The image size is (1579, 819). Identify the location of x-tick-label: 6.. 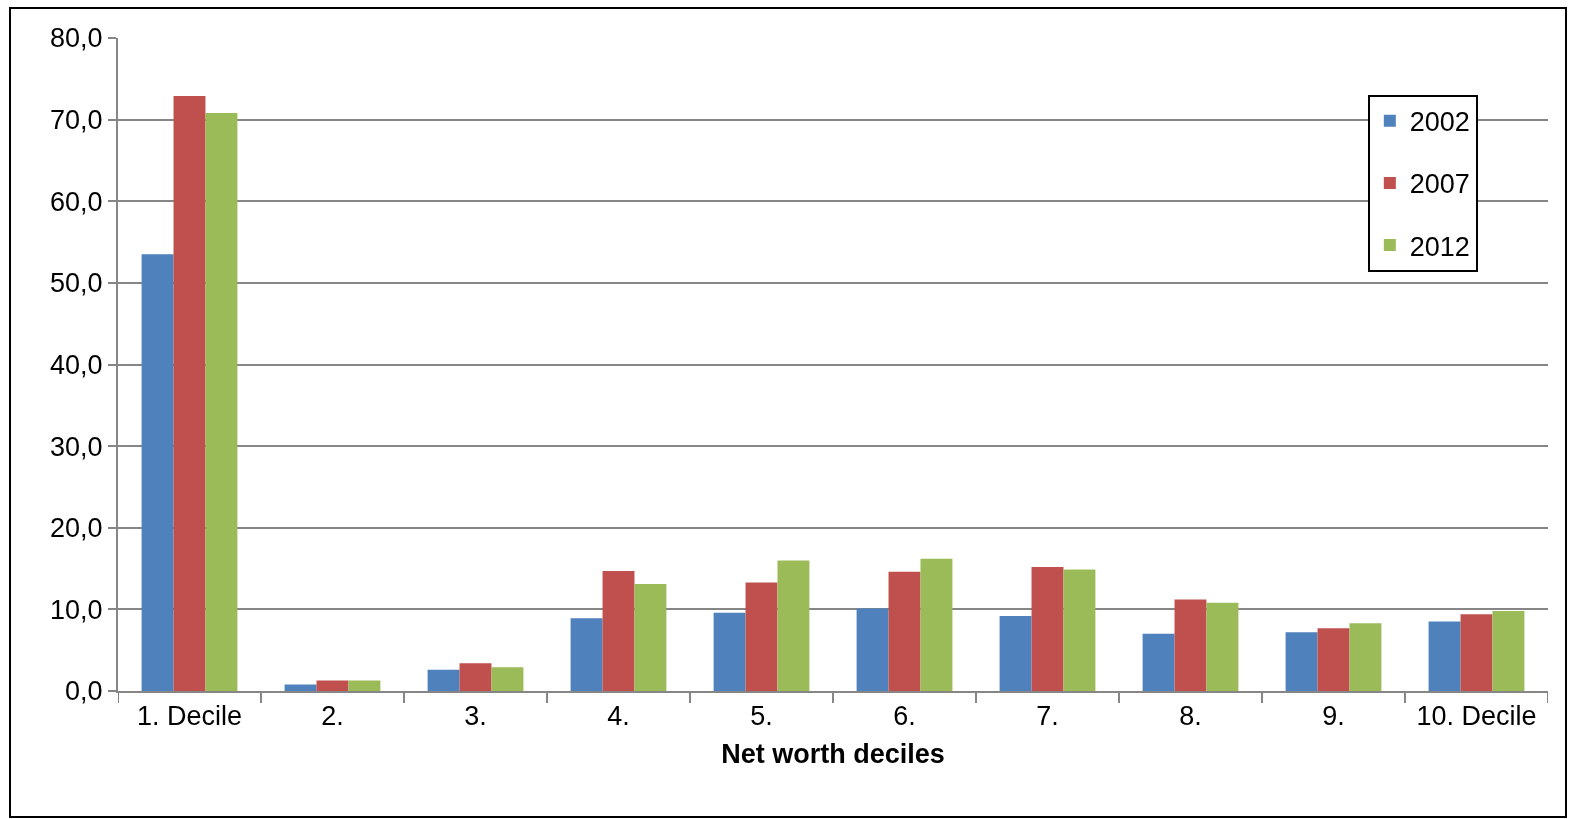
(904, 716).